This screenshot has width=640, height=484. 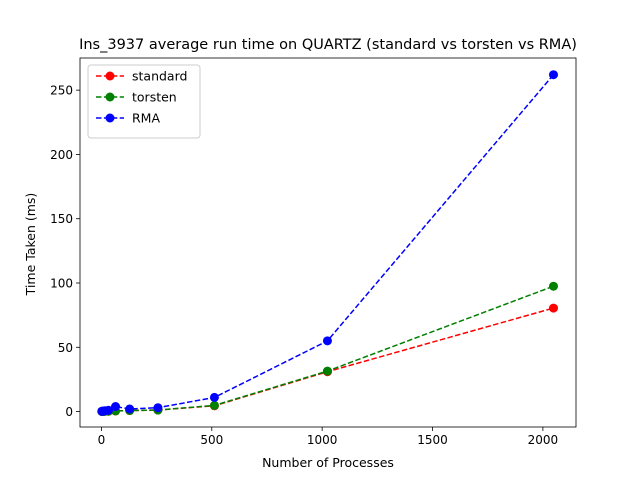 What do you see at coordinates (211, 440) in the screenshot?
I see `x-tick-label: 500` at bounding box center [211, 440].